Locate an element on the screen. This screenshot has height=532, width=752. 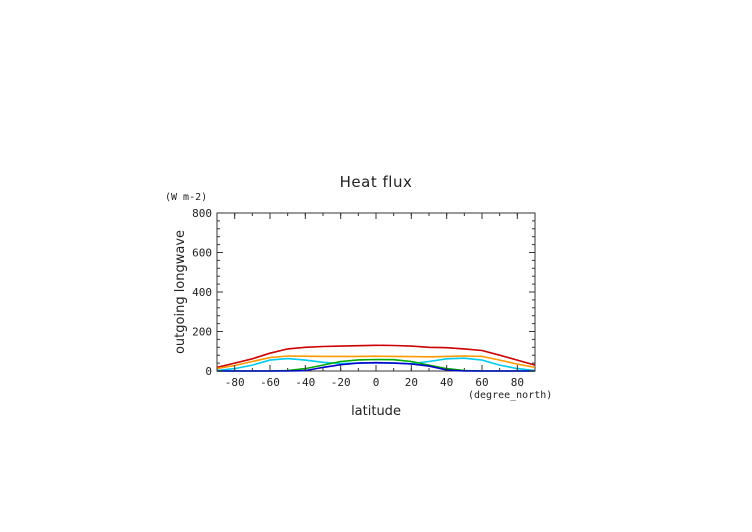
y-unit-label: (W m-2) is located at coordinates (186, 197).